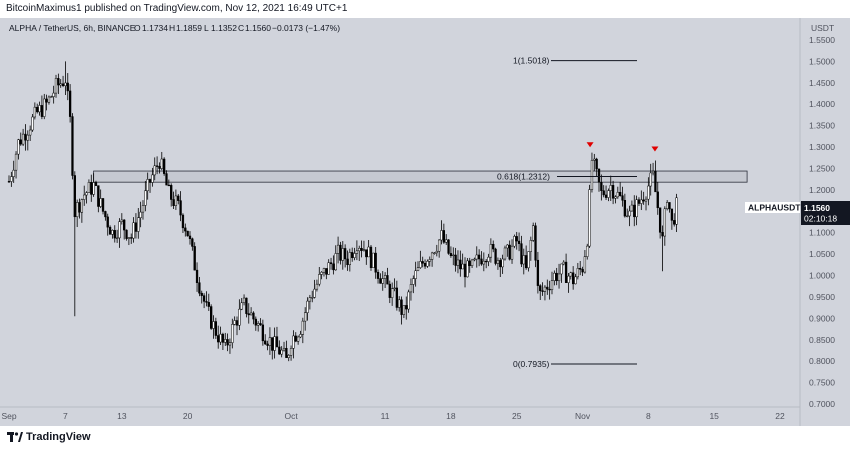 The image size is (850, 449). What do you see at coordinates (648, 416) in the screenshot?
I see `x-tick-label: 8` at bounding box center [648, 416].